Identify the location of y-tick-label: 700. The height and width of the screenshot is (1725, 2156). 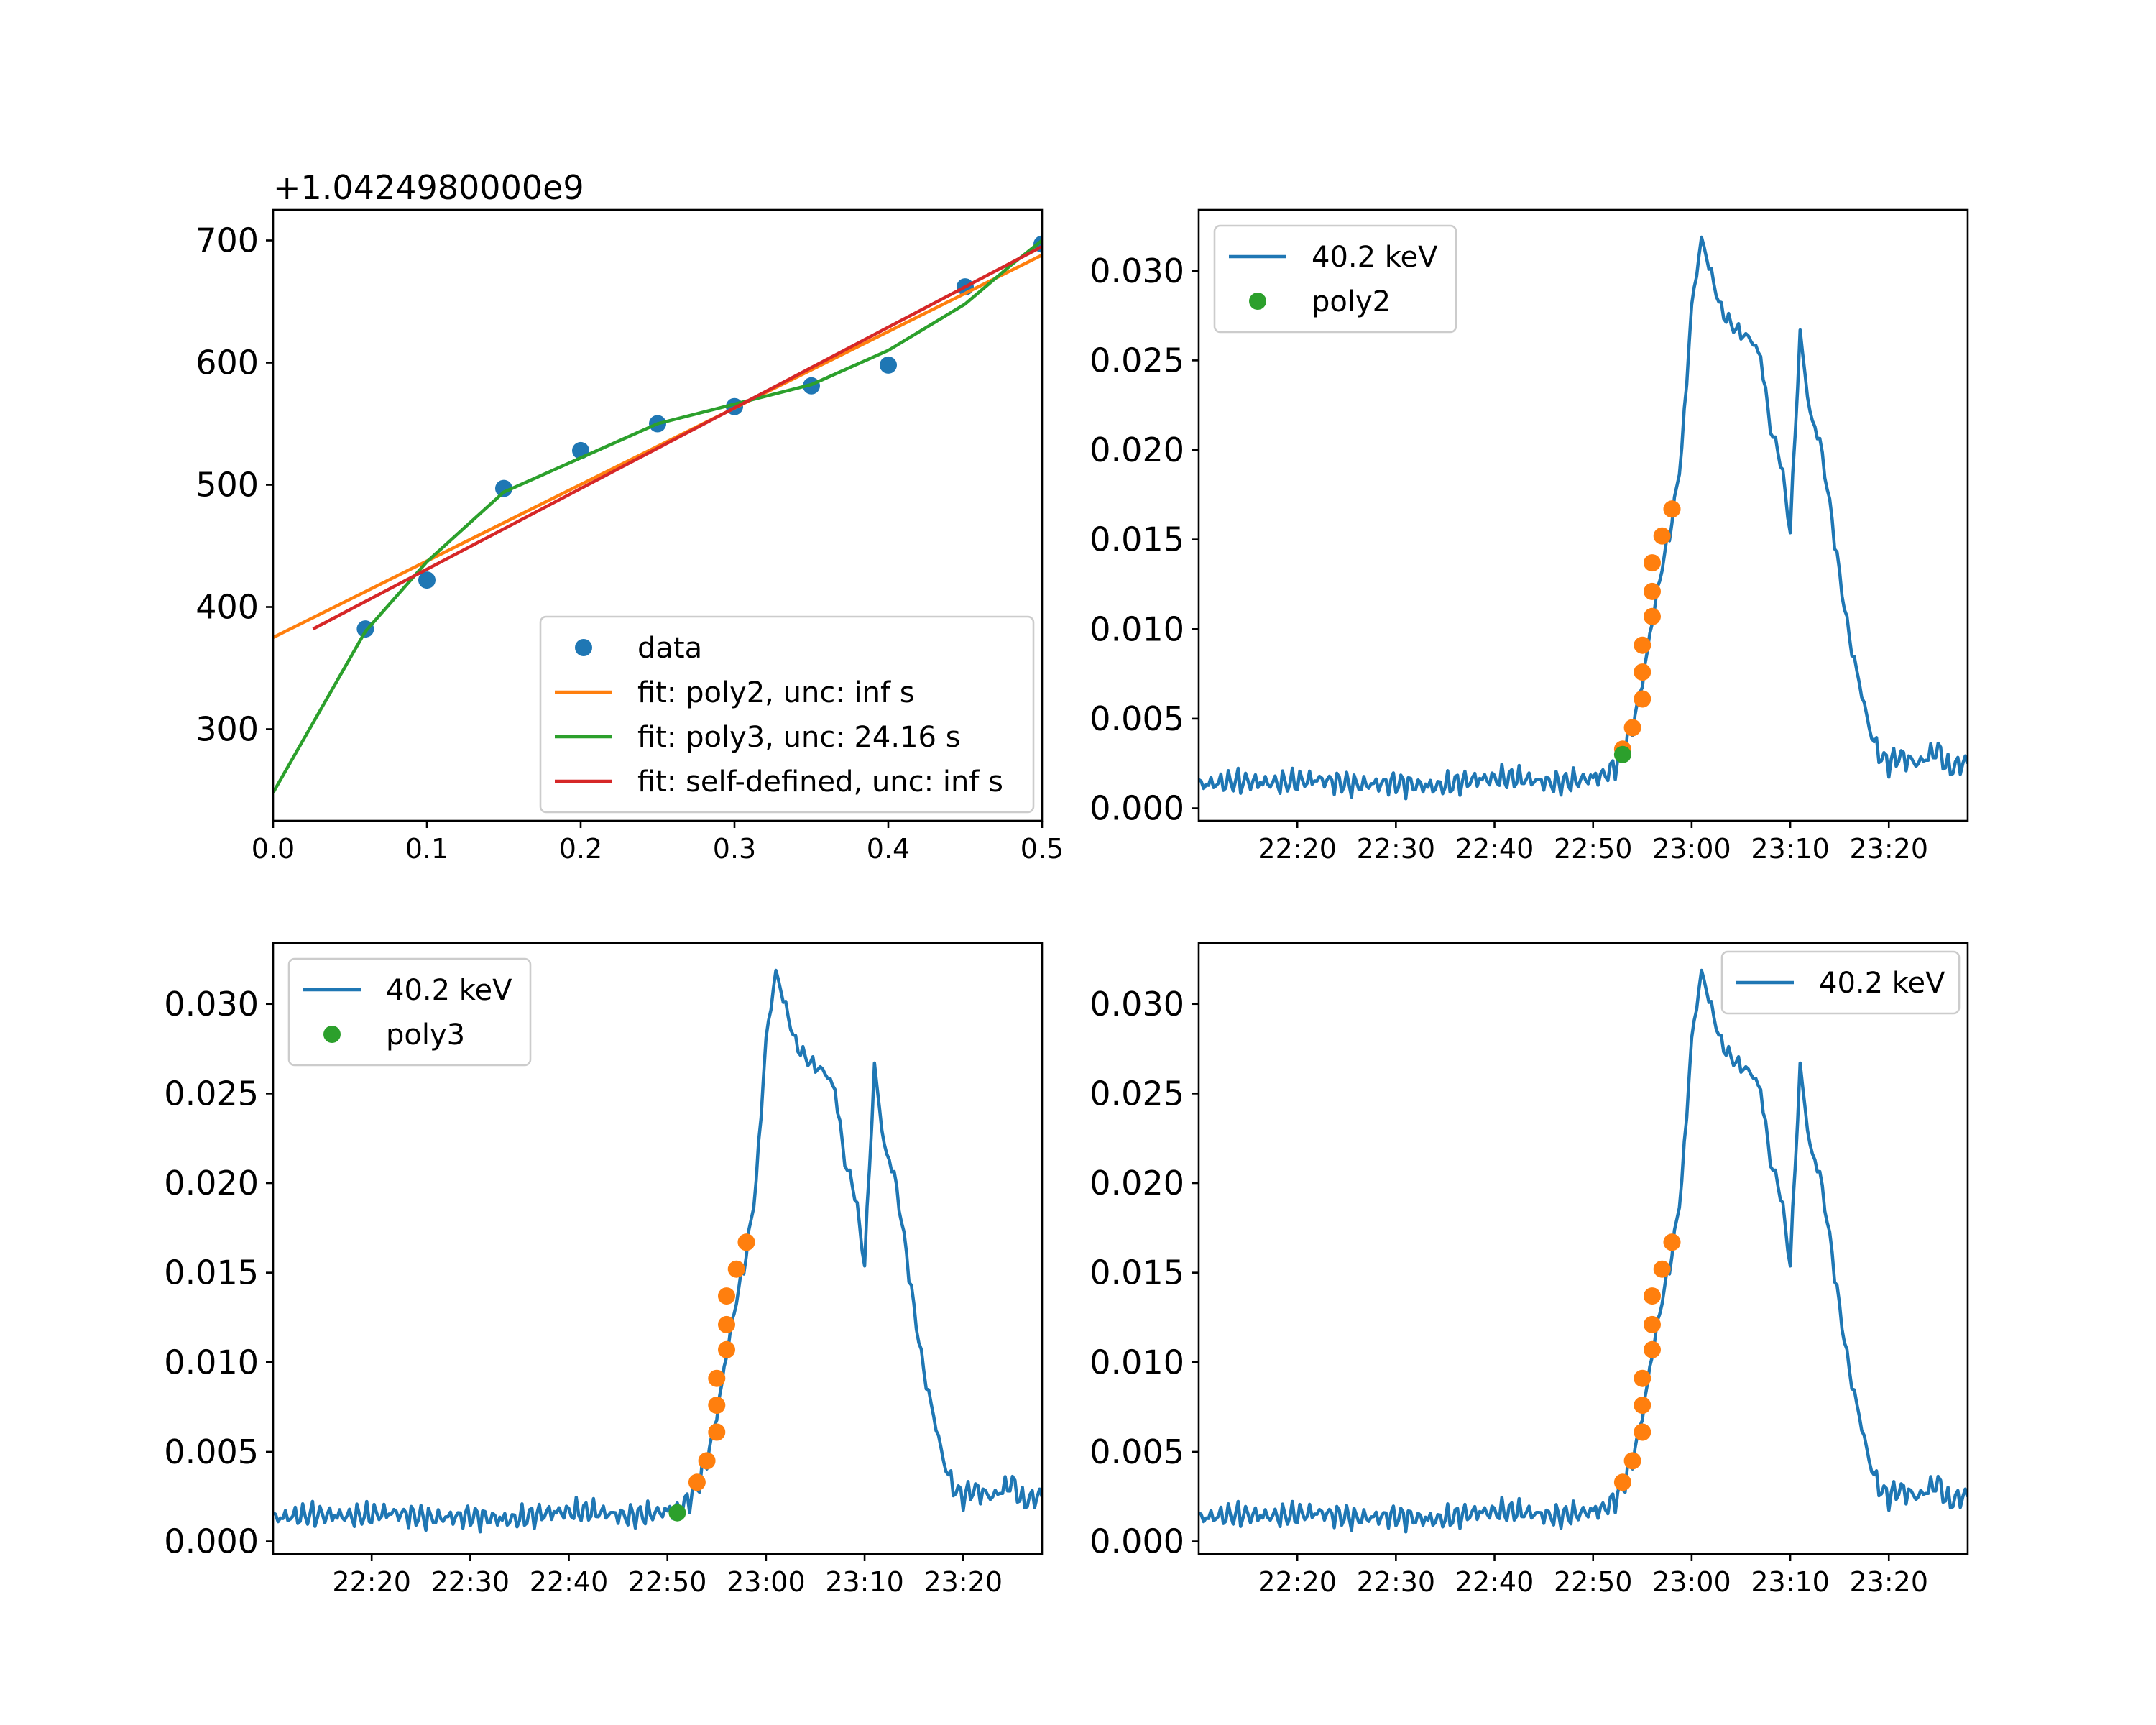
(227, 240).